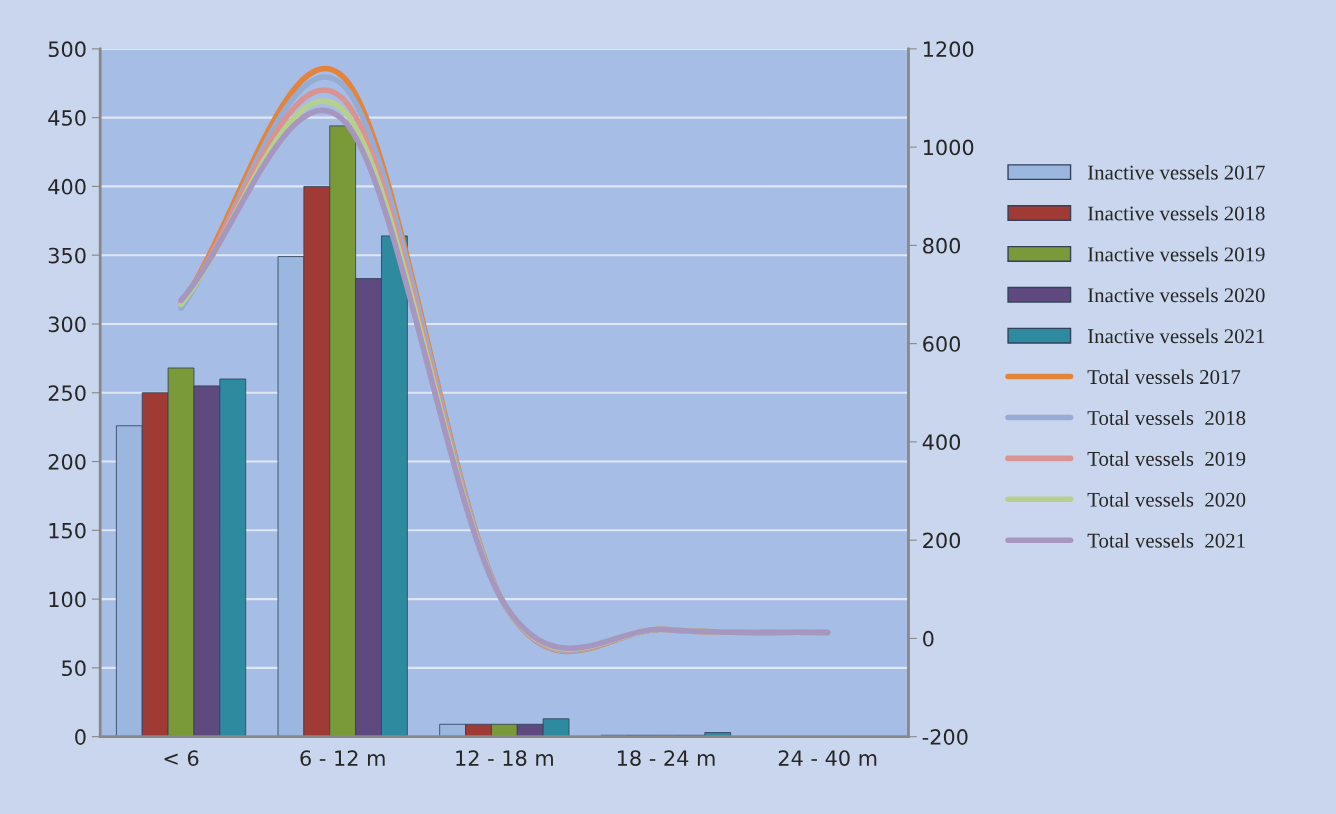 The image size is (1336, 814). Describe the element at coordinates (942, 344) in the screenshot. I see `y2-tick-label: 600` at that location.